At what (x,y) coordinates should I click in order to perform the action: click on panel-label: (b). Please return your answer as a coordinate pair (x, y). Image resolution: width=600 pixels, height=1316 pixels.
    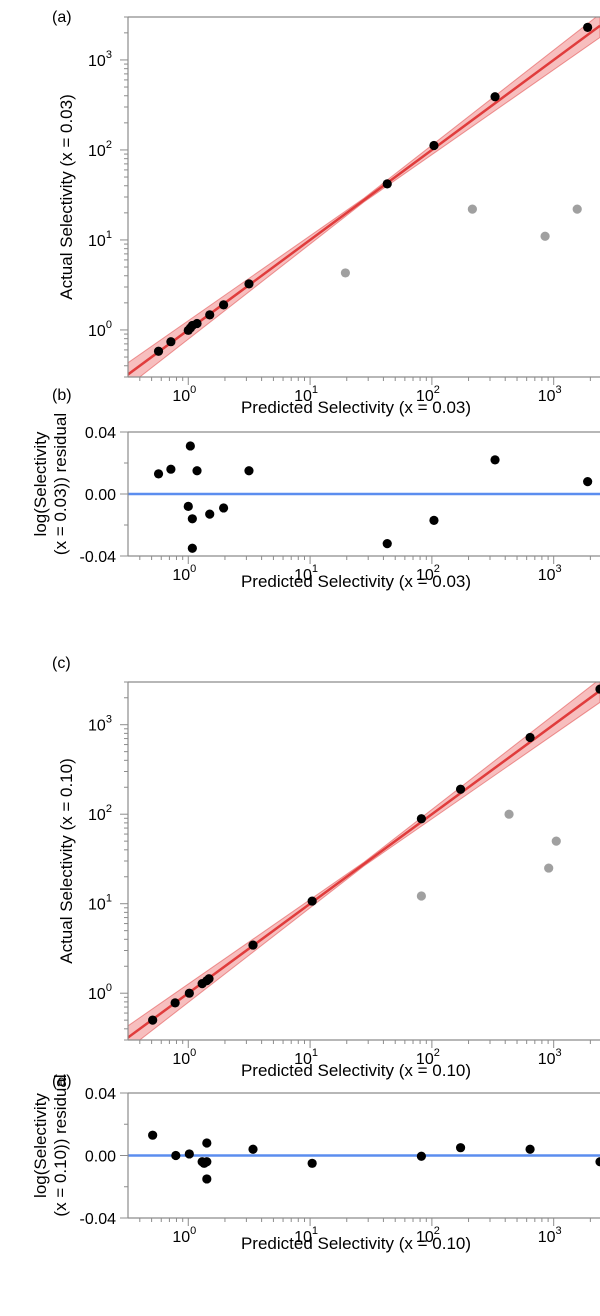
    Looking at the image, I should click on (62, 395).